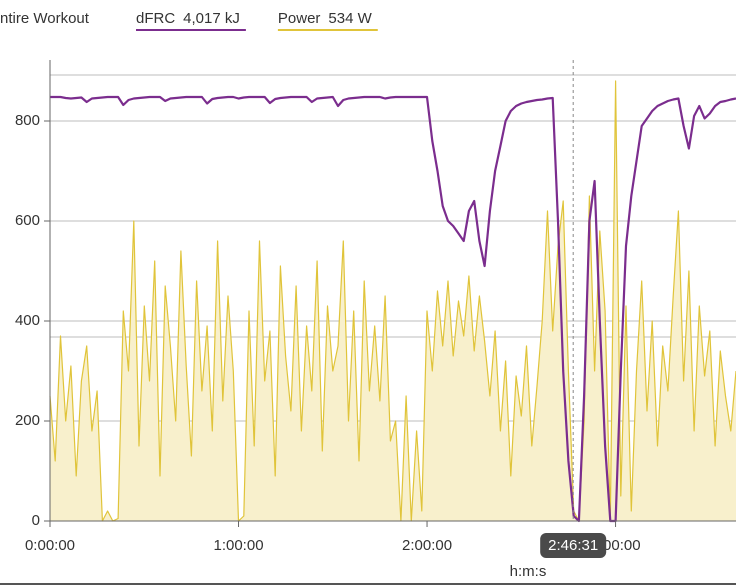  I want to click on cursor-badge, so click(573, 545).